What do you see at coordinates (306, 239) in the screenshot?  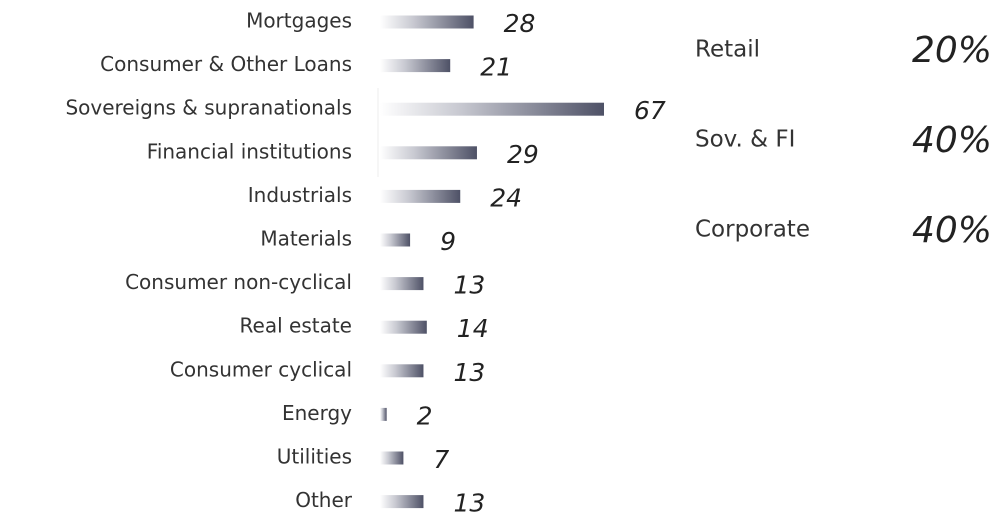 I see `category-label: Materials` at bounding box center [306, 239].